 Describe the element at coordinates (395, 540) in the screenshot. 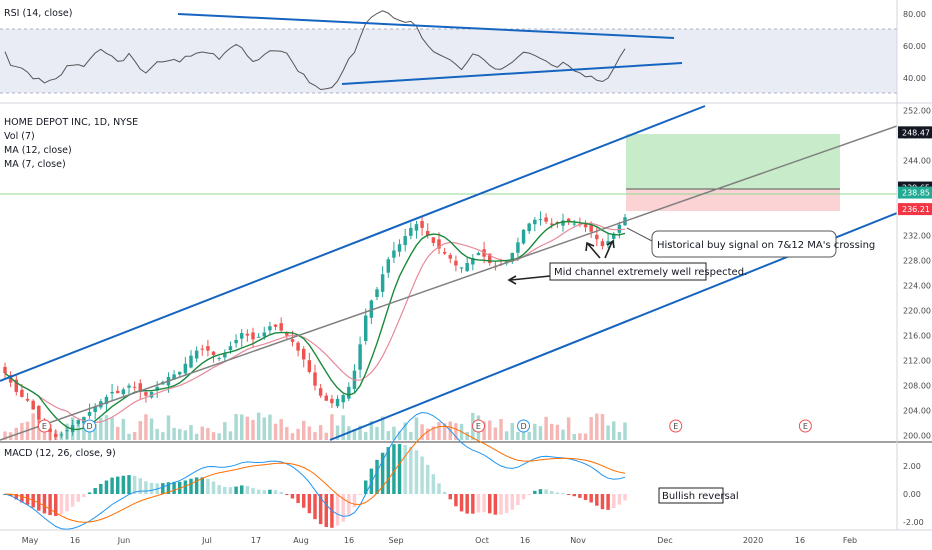

I see `time-tick: Sep` at that location.